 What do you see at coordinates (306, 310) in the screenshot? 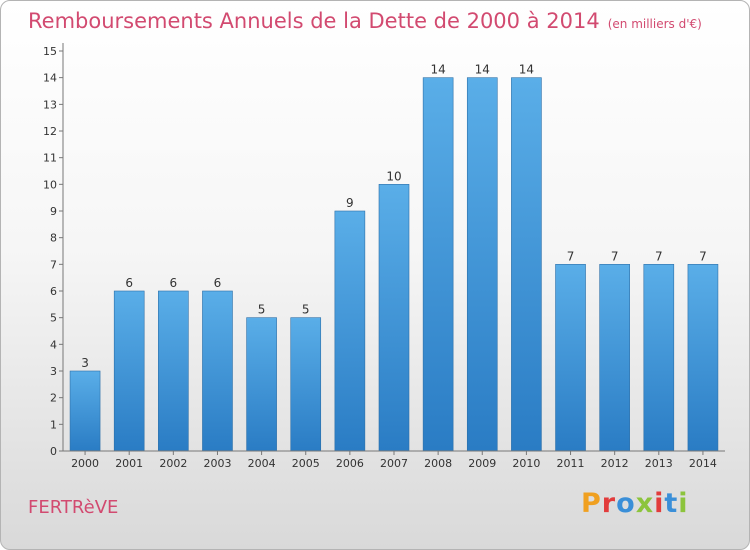
I see `data-label-2005: 5` at bounding box center [306, 310].